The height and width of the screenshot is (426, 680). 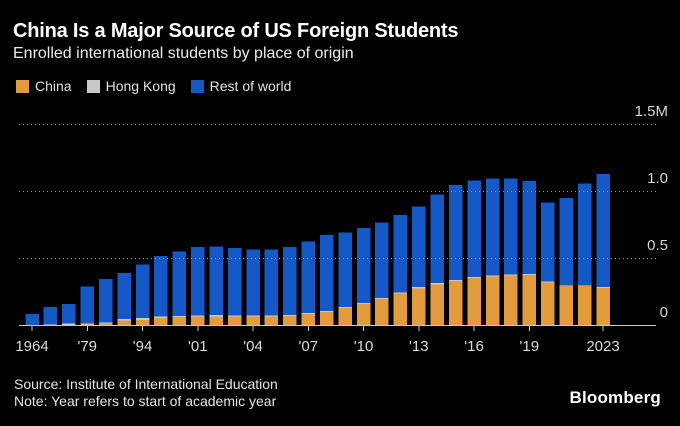 I want to click on bar-2005, so click(x=271, y=287).